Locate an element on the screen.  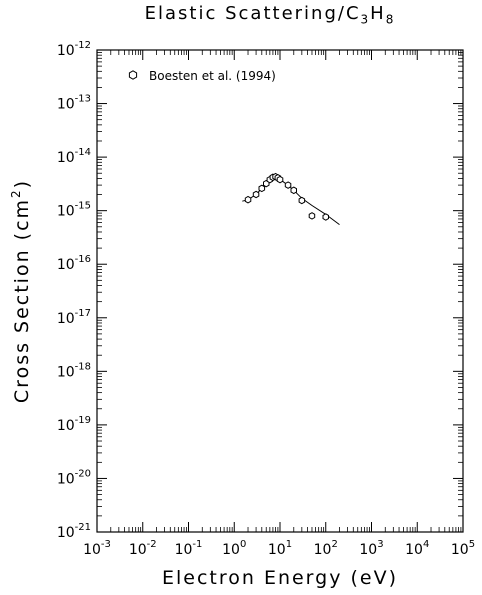
title-main: Elastic Scattering/C is located at coordinates (252, 13).